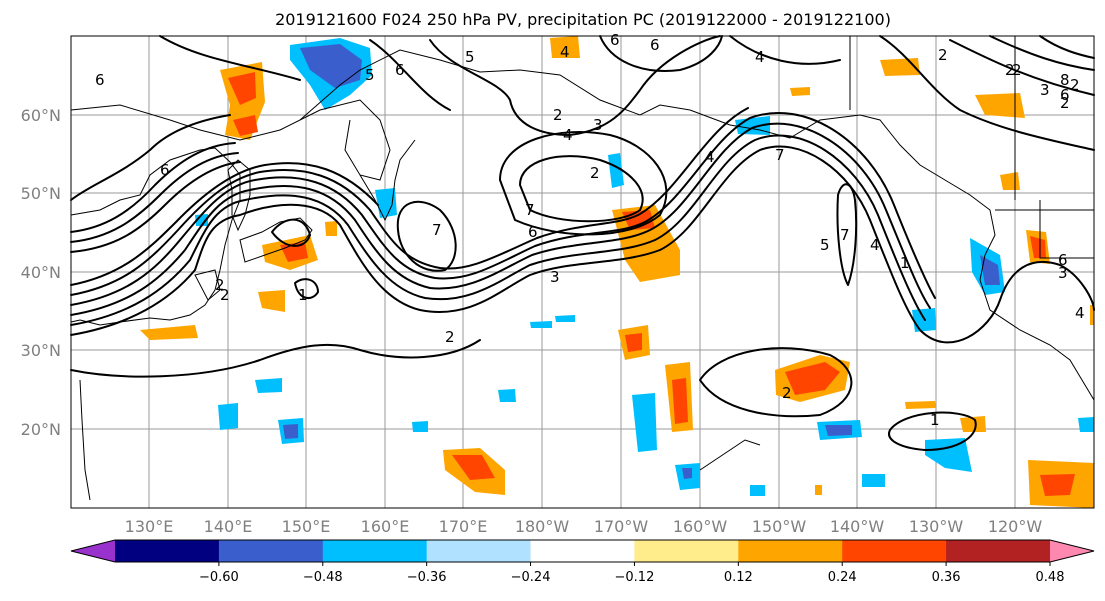  I want to click on colorbar-tick-label: −0.12, so click(635, 577).